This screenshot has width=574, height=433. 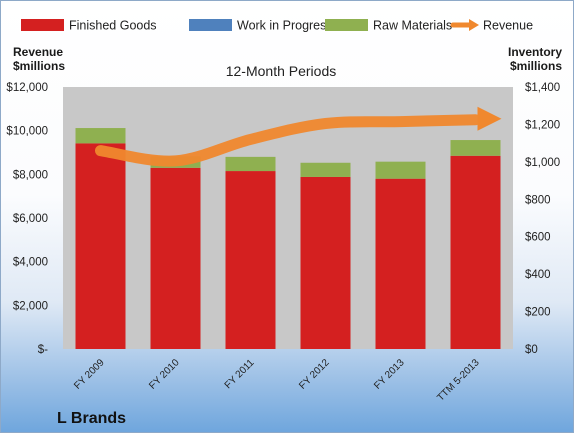 I want to click on left-tick-label: $8,000, so click(x=30, y=175).